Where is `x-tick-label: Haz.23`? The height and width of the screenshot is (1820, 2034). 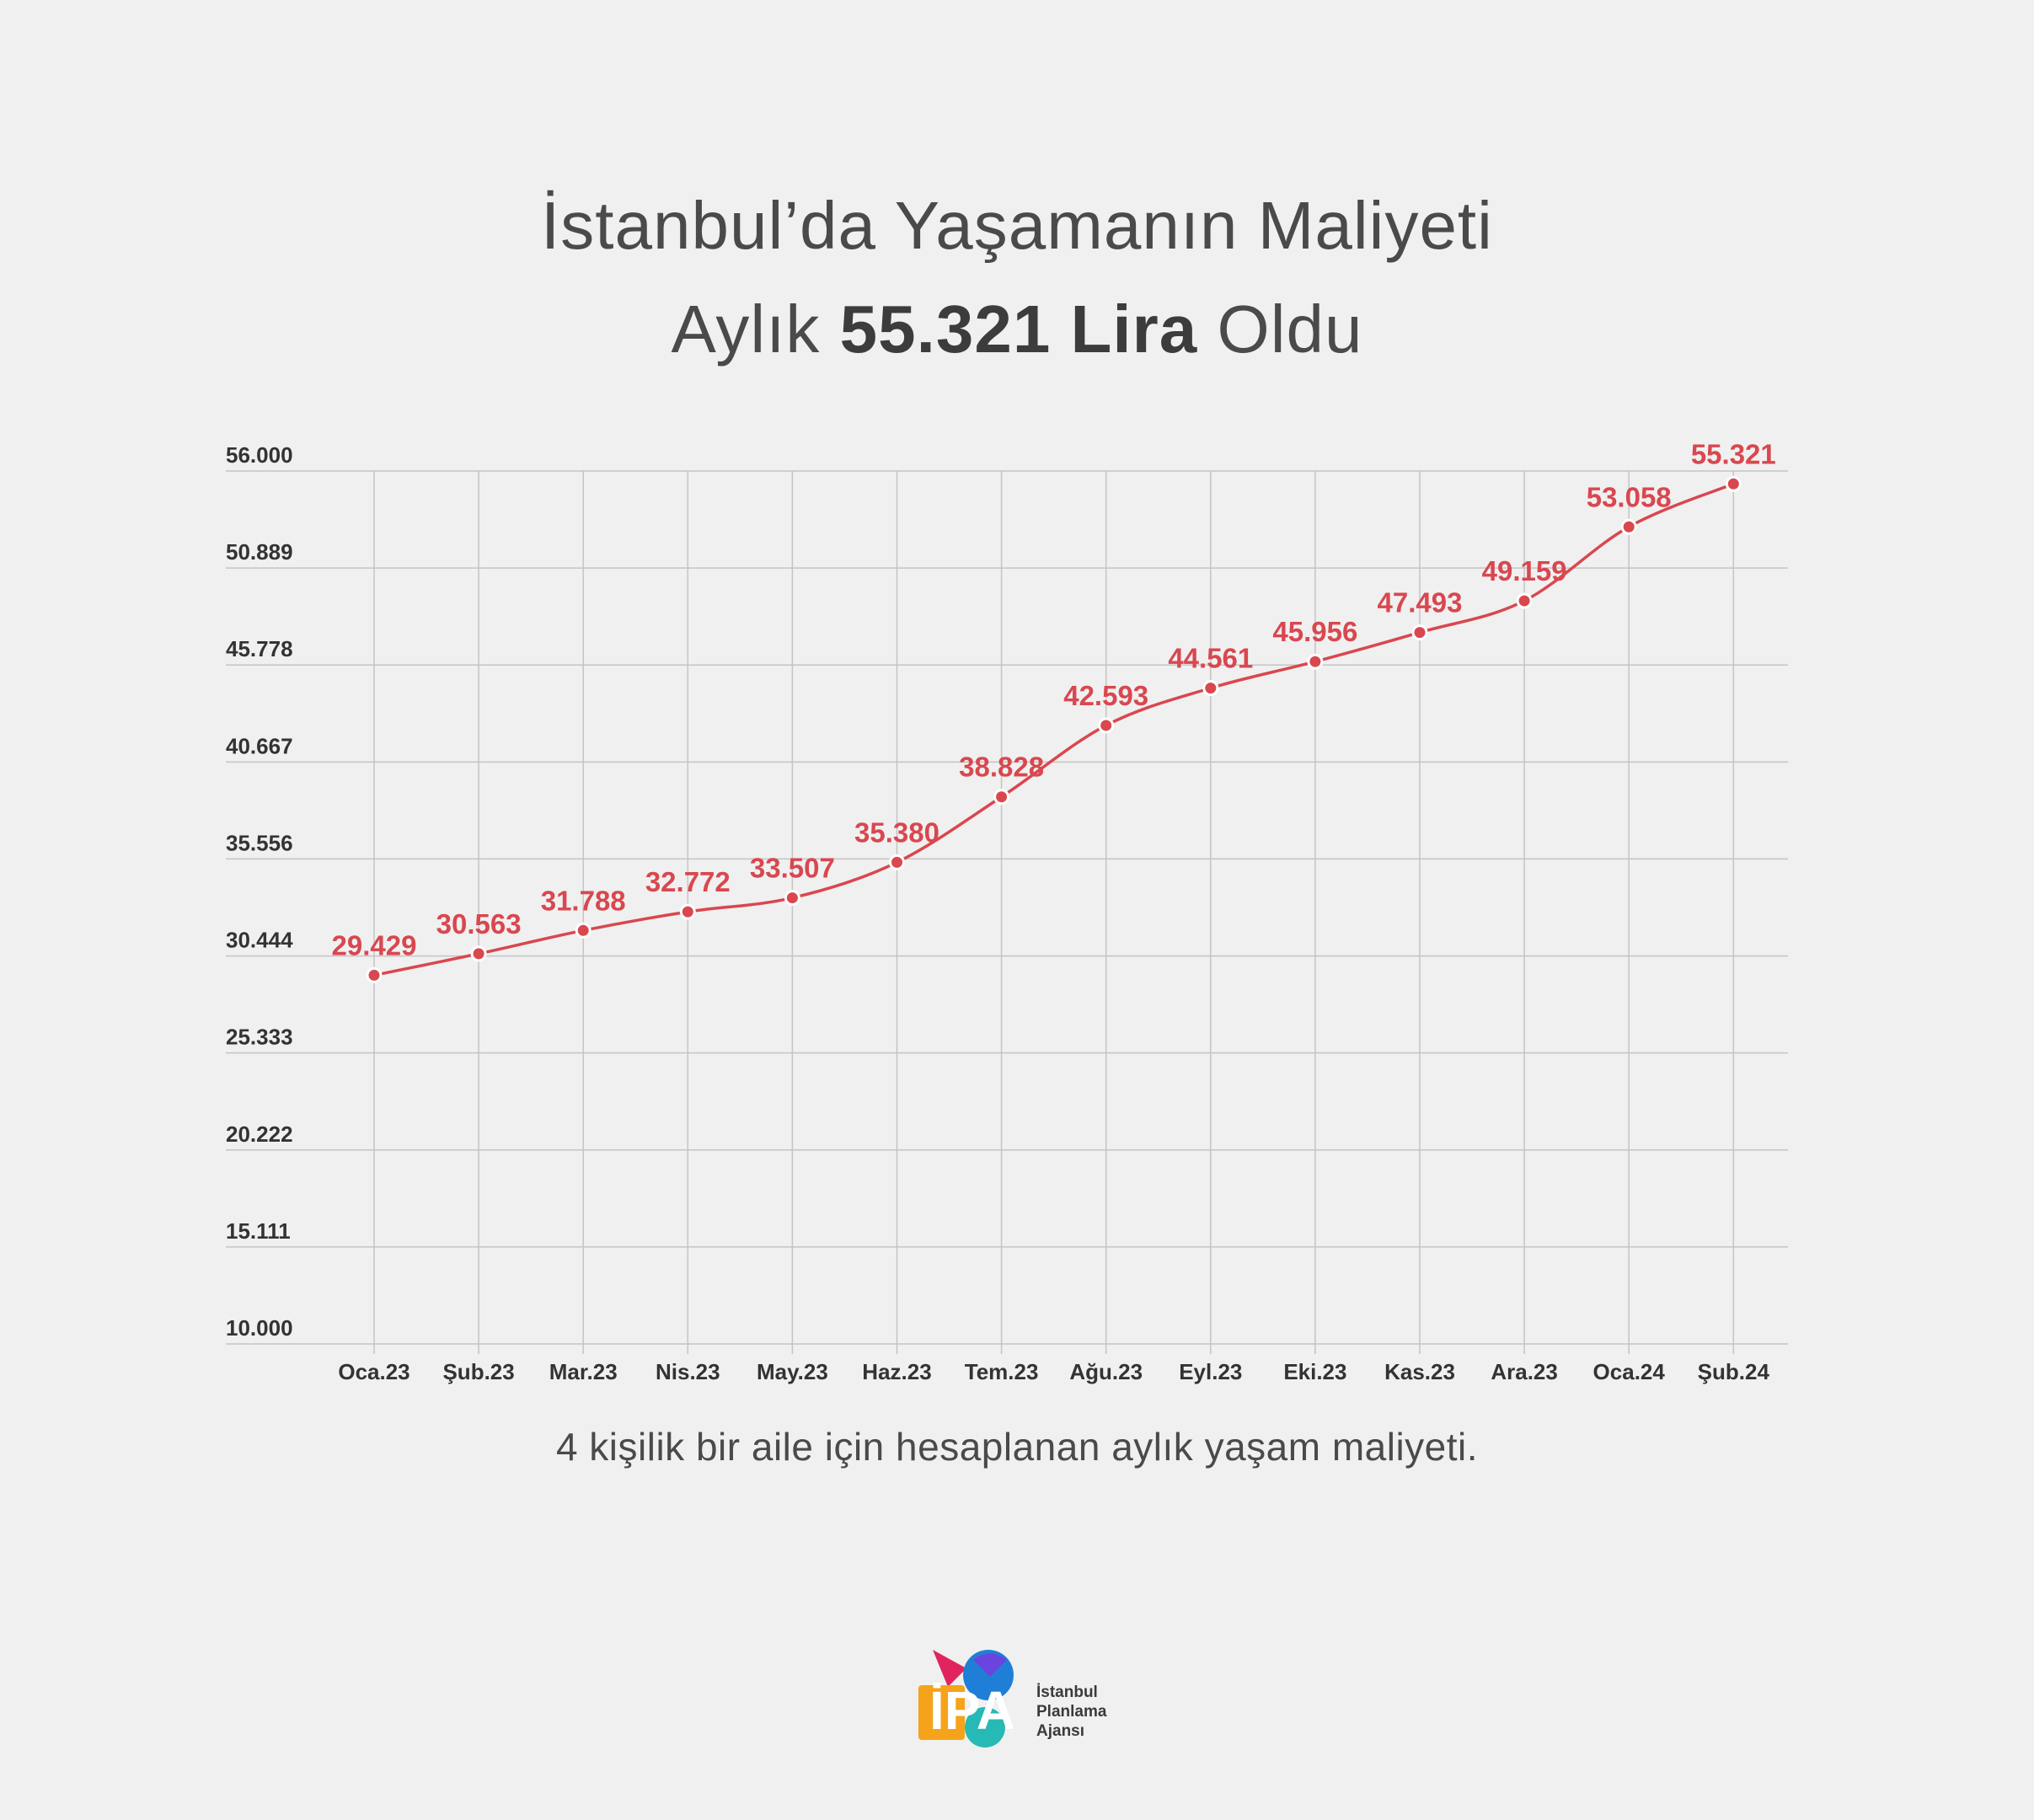 x-tick-label: Haz.23 is located at coordinates (896, 1371).